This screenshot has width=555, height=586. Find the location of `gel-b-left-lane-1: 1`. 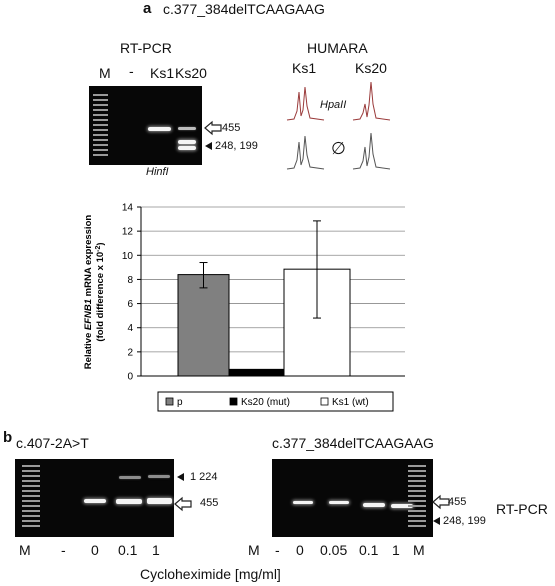

gel-b-left-lane-1: 1 is located at coordinates (156, 550).